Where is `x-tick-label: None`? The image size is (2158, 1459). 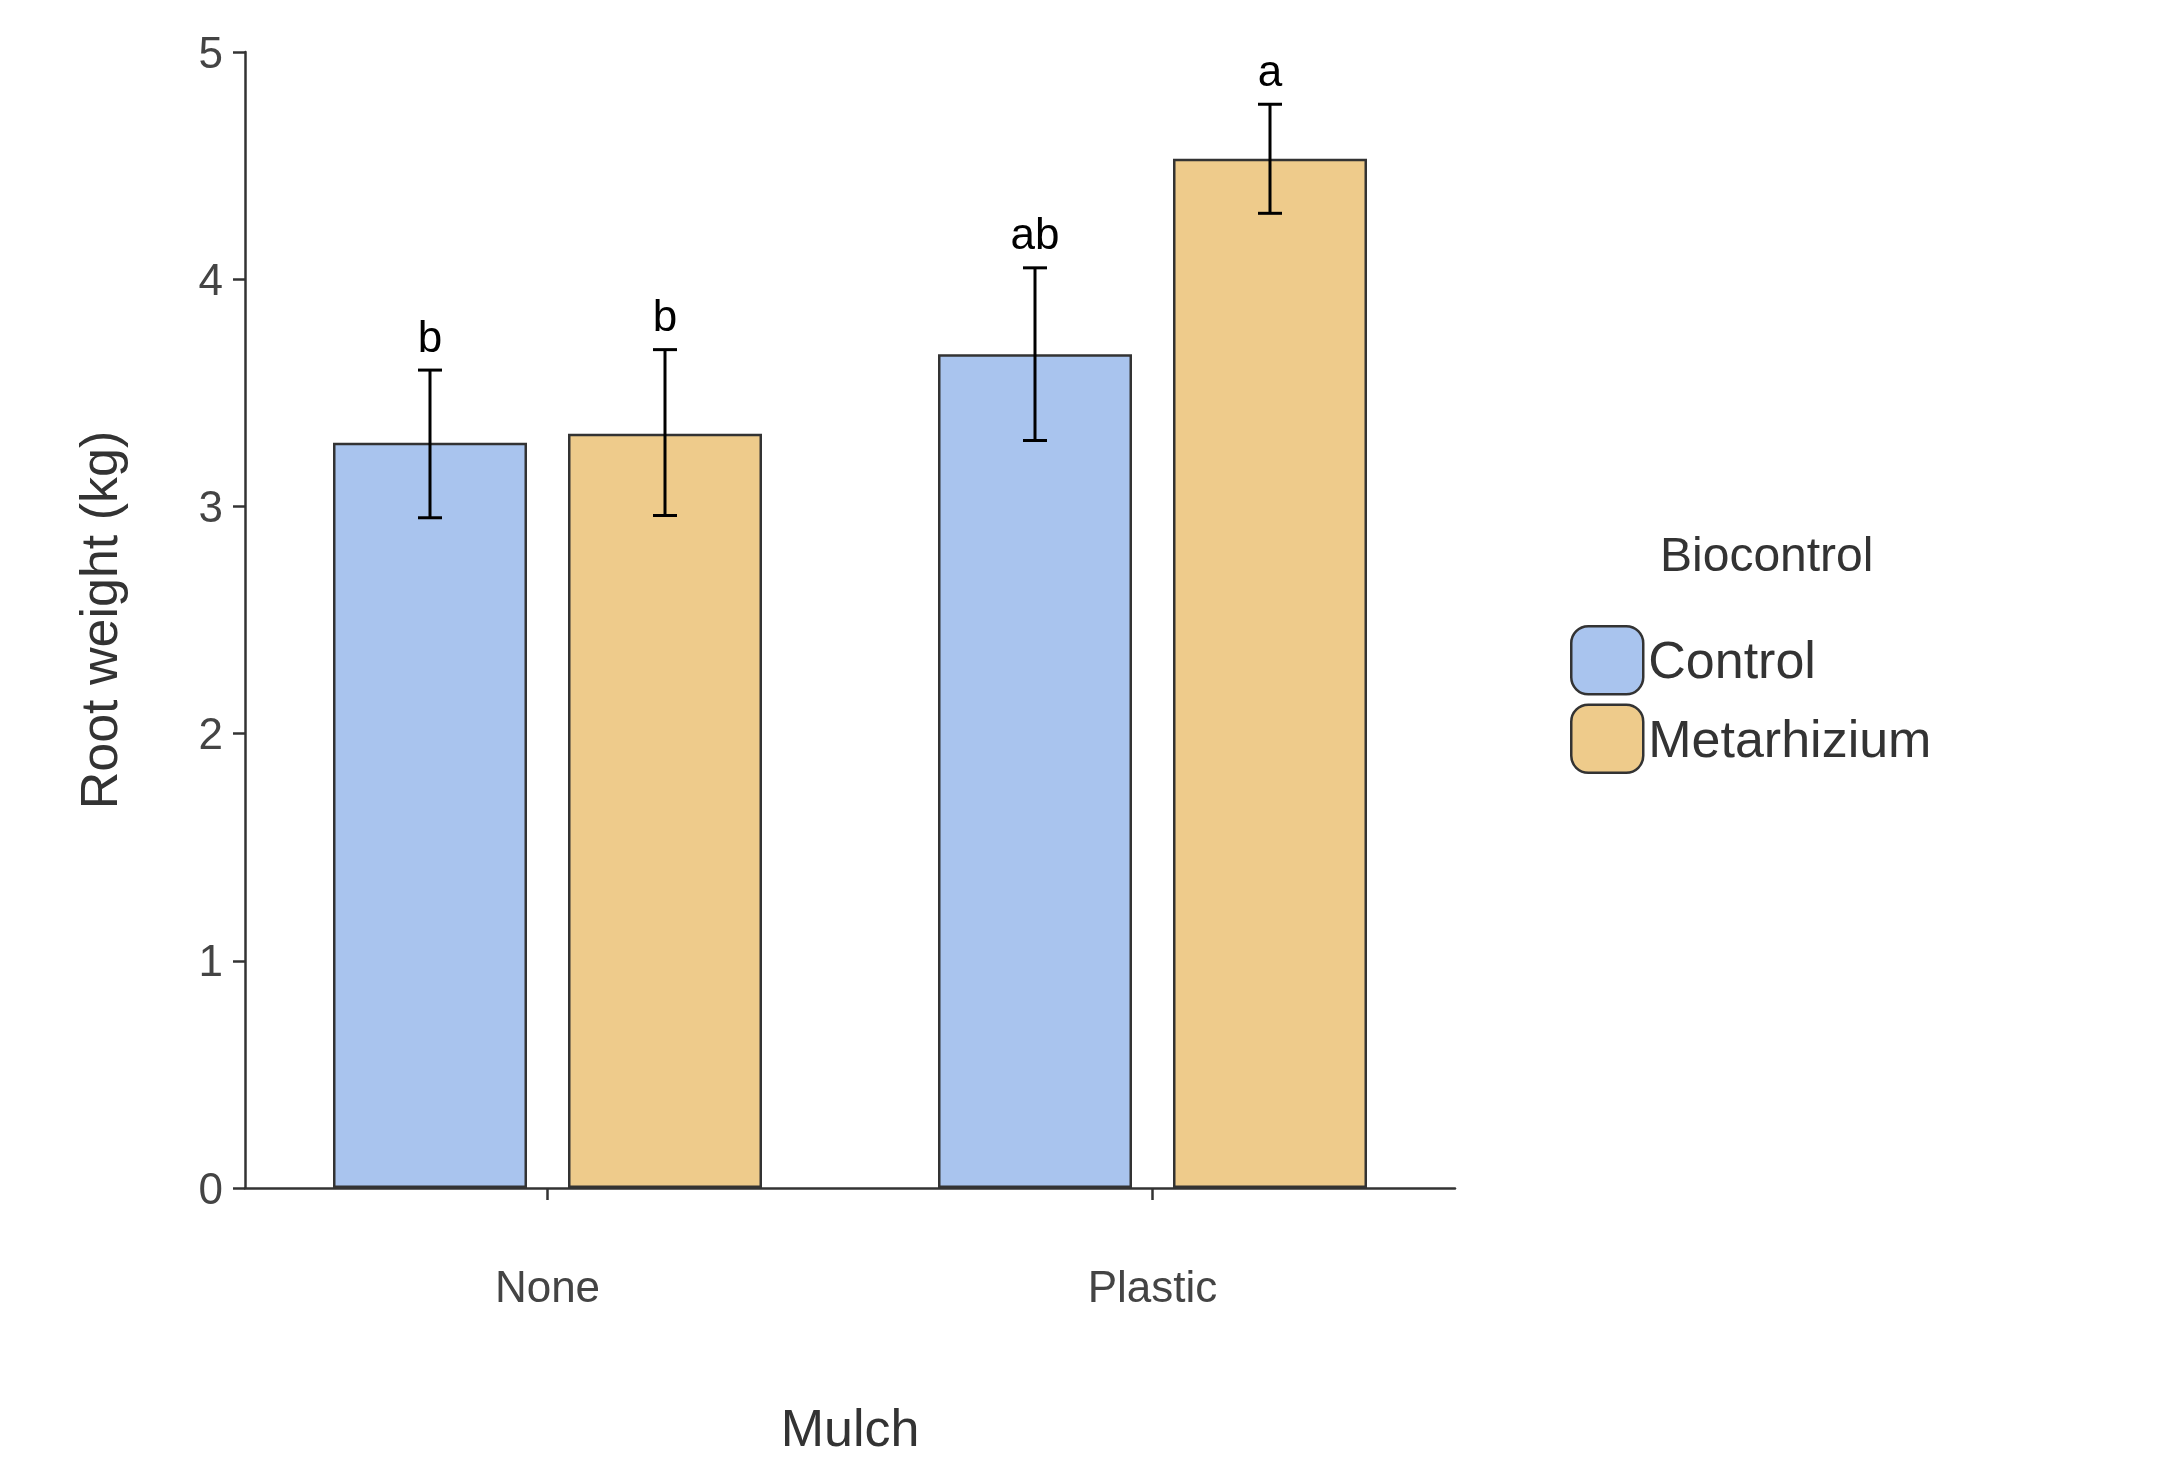 x-tick-label: None is located at coordinates (547, 1286).